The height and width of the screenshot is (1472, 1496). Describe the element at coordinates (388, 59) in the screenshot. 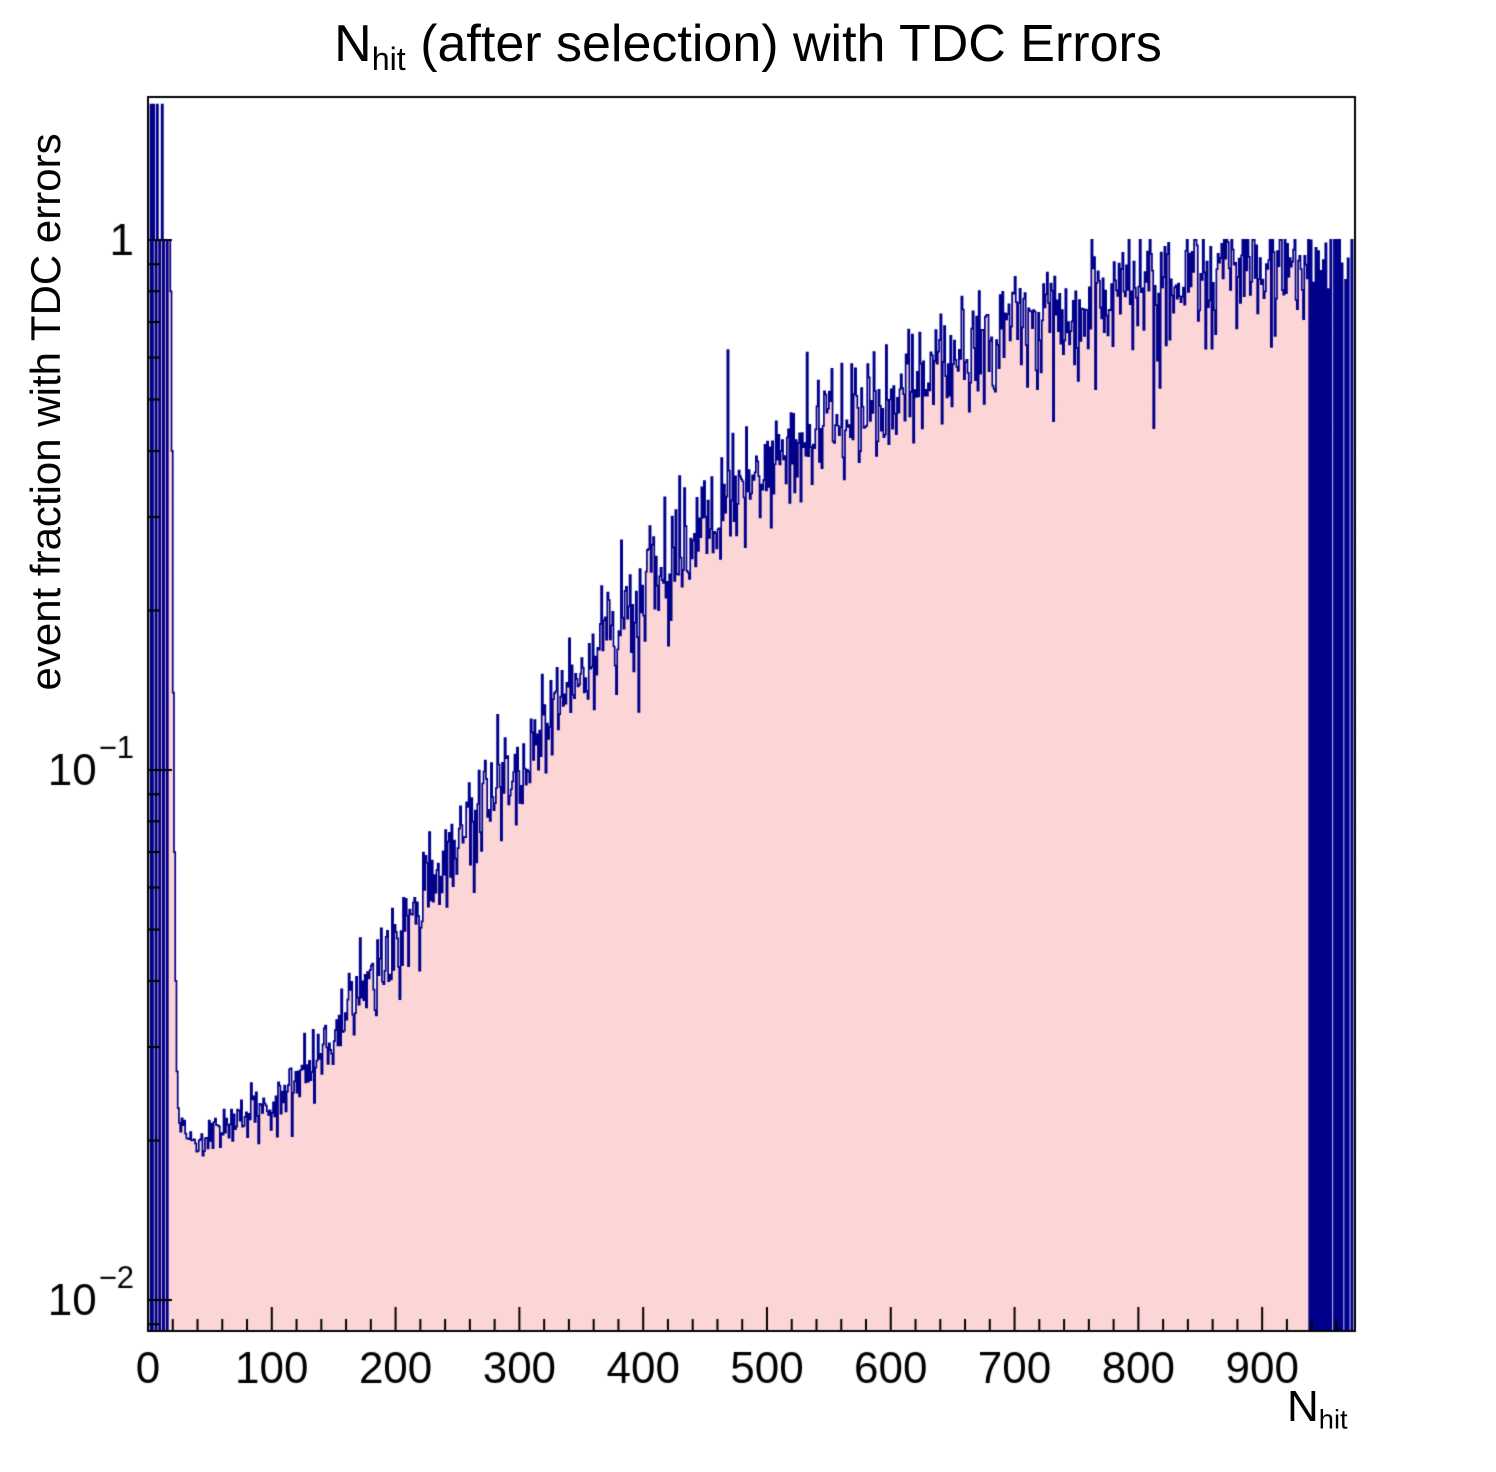

I see `chart-title-subscript: hit` at that location.